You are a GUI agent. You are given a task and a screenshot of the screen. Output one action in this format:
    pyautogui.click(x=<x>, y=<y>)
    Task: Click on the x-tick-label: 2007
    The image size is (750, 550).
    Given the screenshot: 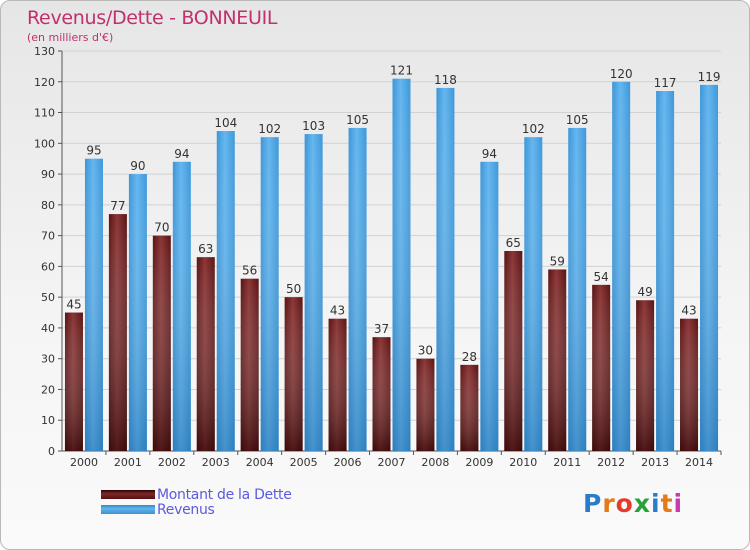 What is the action you would take?
    pyautogui.click(x=392, y=462)
    